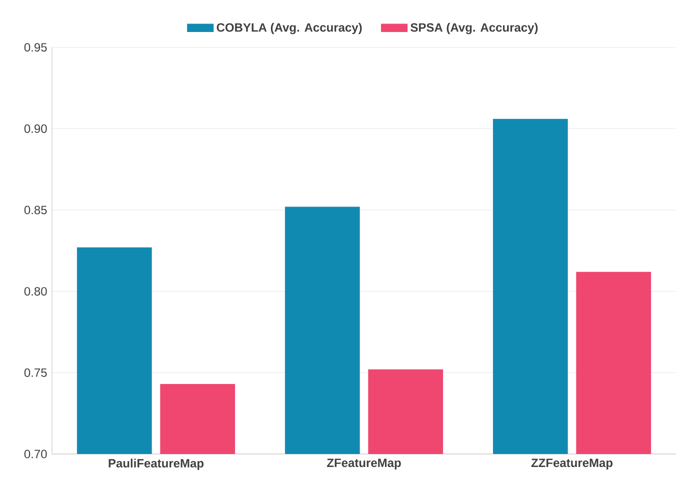 Image resolution: width=682 pixels, height=479 pixels. What do you see at coordinates (364, 464) in the screenshot?
I see `x-tick-label: ZFeatureMap` at bounding box center [364, 464].